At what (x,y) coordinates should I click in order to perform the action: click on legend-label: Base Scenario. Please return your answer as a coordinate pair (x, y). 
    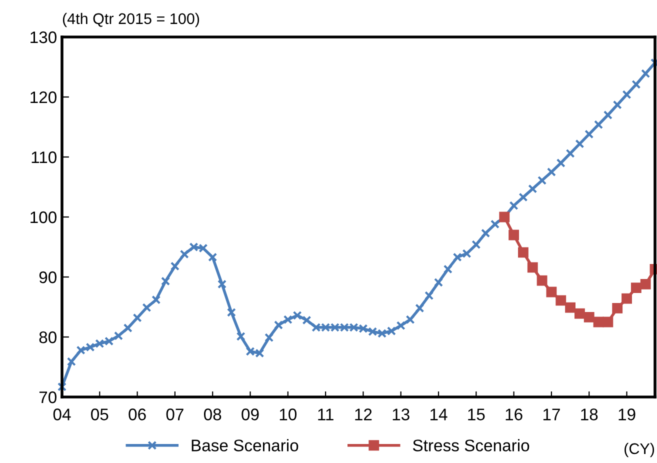
    Looking at the image, I should click on (245, 445).